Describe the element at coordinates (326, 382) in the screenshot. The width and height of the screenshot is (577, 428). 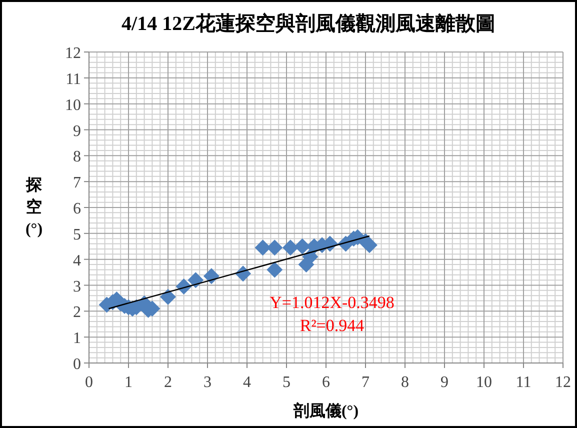
I see `x-tick-label: 6` at that location.